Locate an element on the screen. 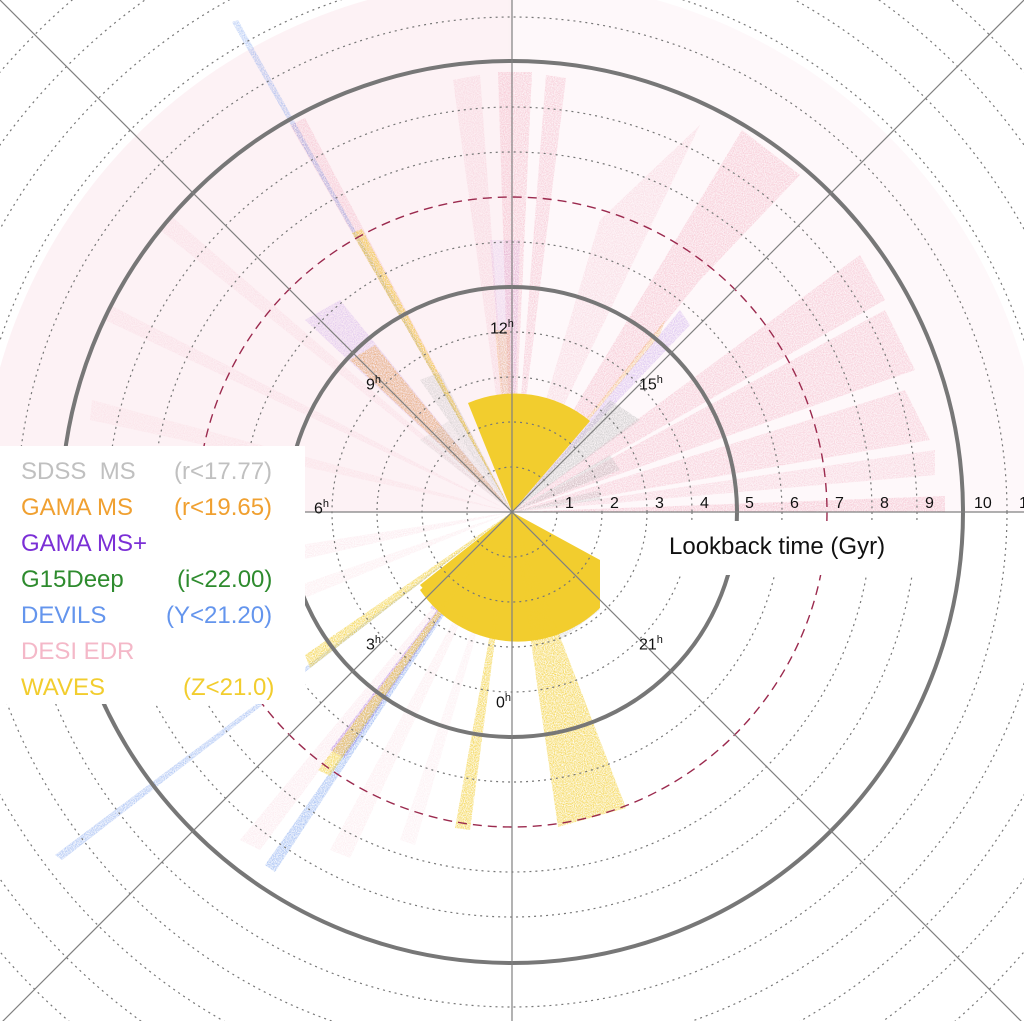 The image size is (1024, 1021). legend-label: G15Deep is located at coordinates (72, 579).